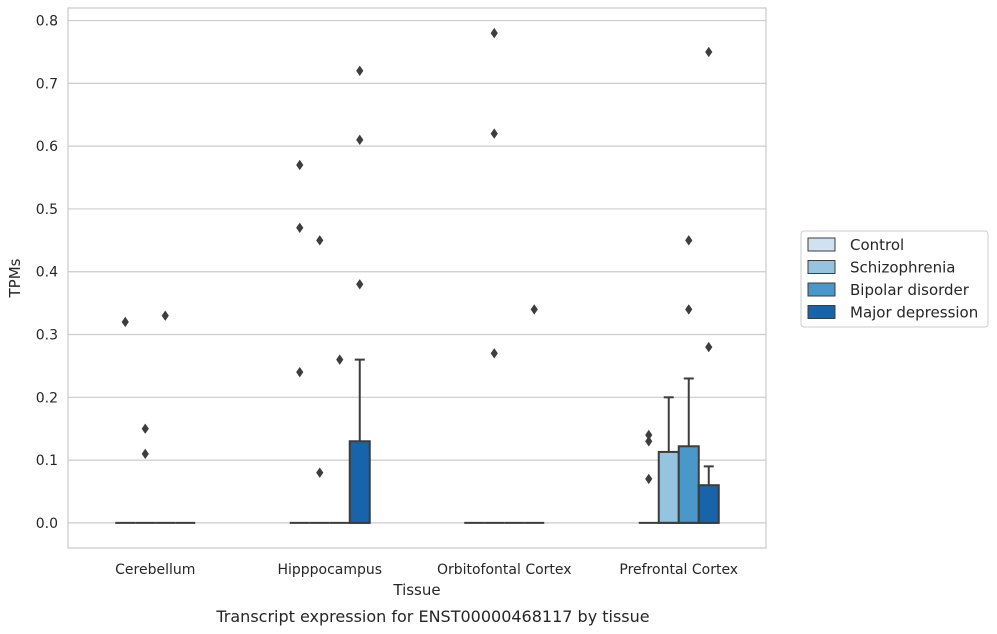  I want to click on y-tick-label: 0.0, so click(47, 524).